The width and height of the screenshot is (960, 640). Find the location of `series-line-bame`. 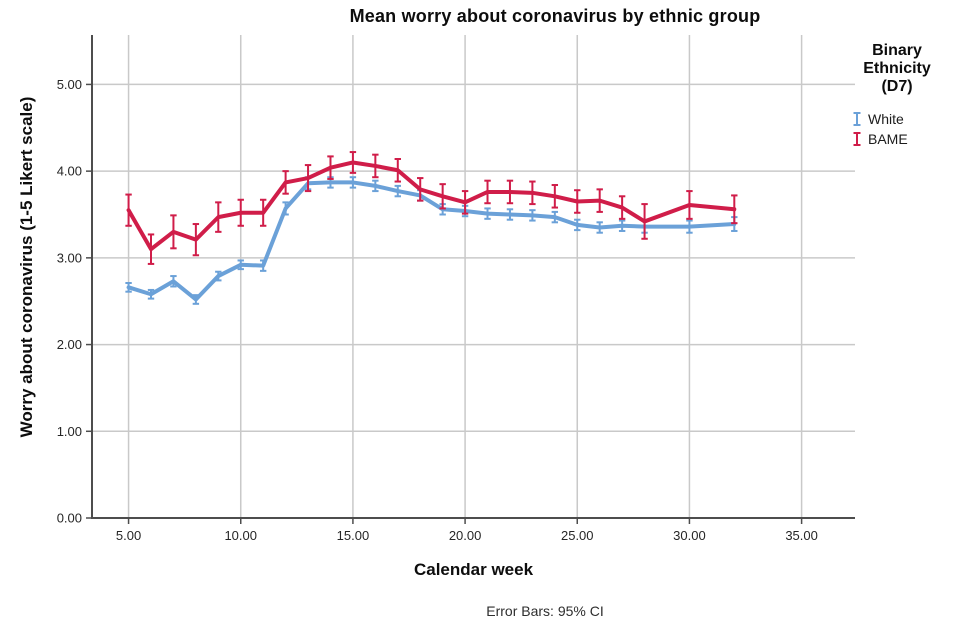

series-line-bame is located at coordinates (431, 206).